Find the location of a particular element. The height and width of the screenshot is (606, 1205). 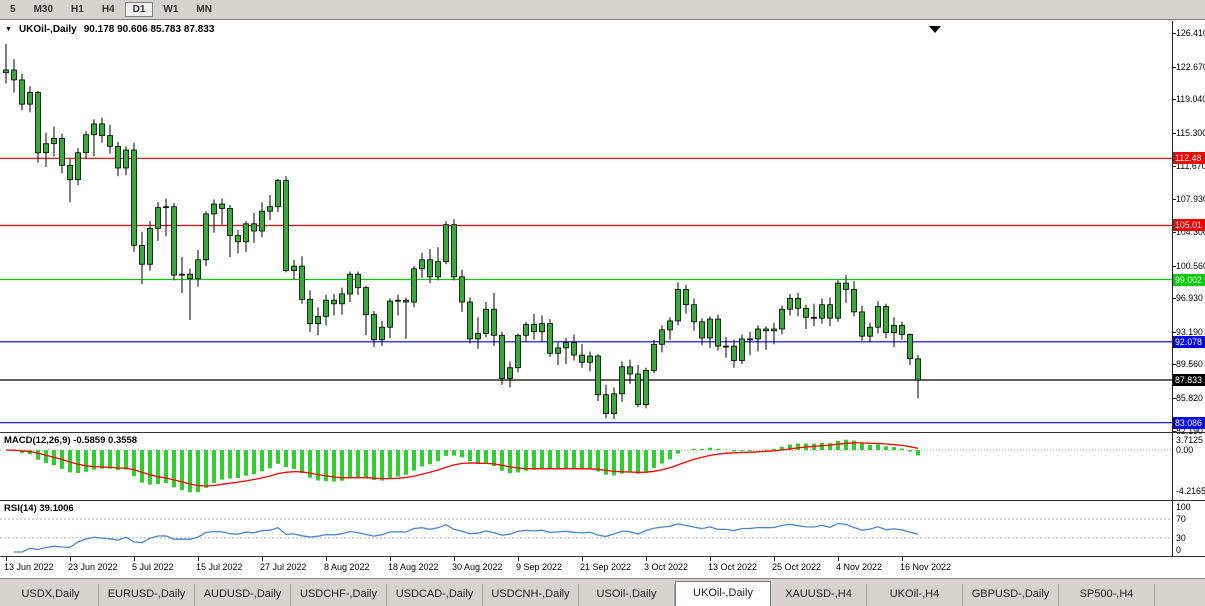

price-level-badge: 99.002 is located at coordinates (1189, 280).